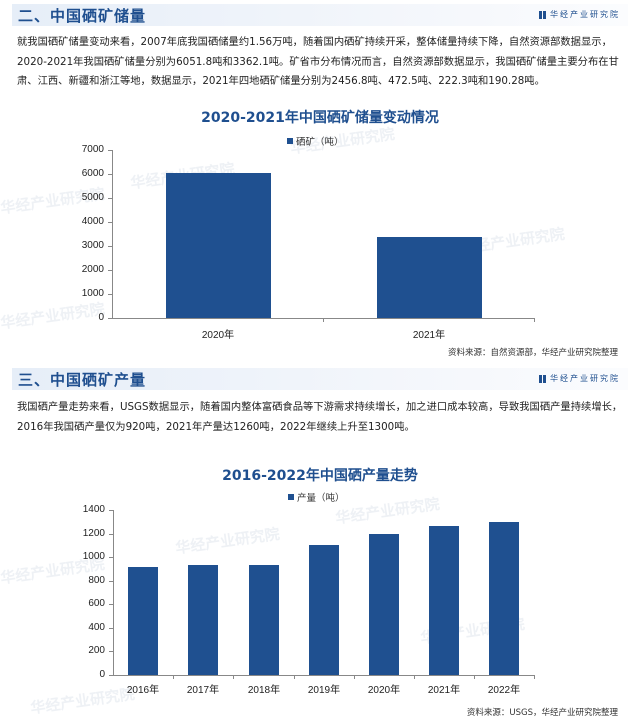  What do you see at coordinates (320, 142) in the screenshot?
I see `legend-label: 硒矿（吨）` at bounding box center [320, 142].